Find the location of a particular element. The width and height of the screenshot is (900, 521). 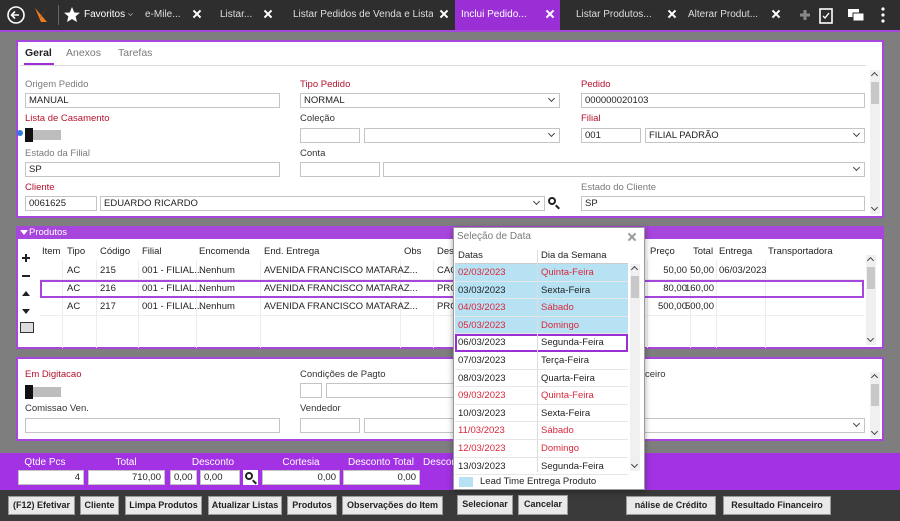

favorites-menu: Favoritos is located at coordinates (105, 14).